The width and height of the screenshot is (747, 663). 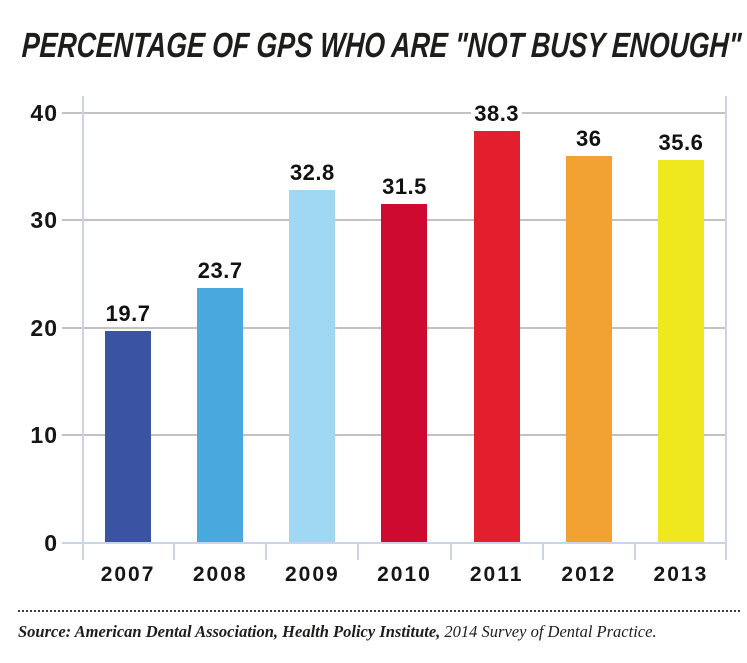 I want to click on y-tick-label-20: 20, so click(x=44, y=327).